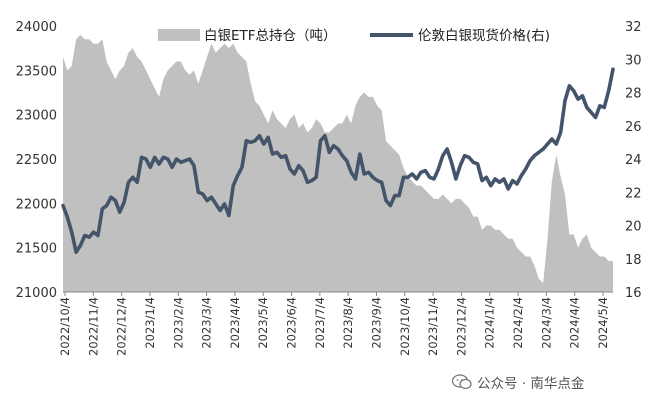 This screenshot has height=413, width=650. What do you see at coordinates (93, 326) in the screenshot?
I see `x-tick-label: 2022/11/4` at bounding box center [93, 326].